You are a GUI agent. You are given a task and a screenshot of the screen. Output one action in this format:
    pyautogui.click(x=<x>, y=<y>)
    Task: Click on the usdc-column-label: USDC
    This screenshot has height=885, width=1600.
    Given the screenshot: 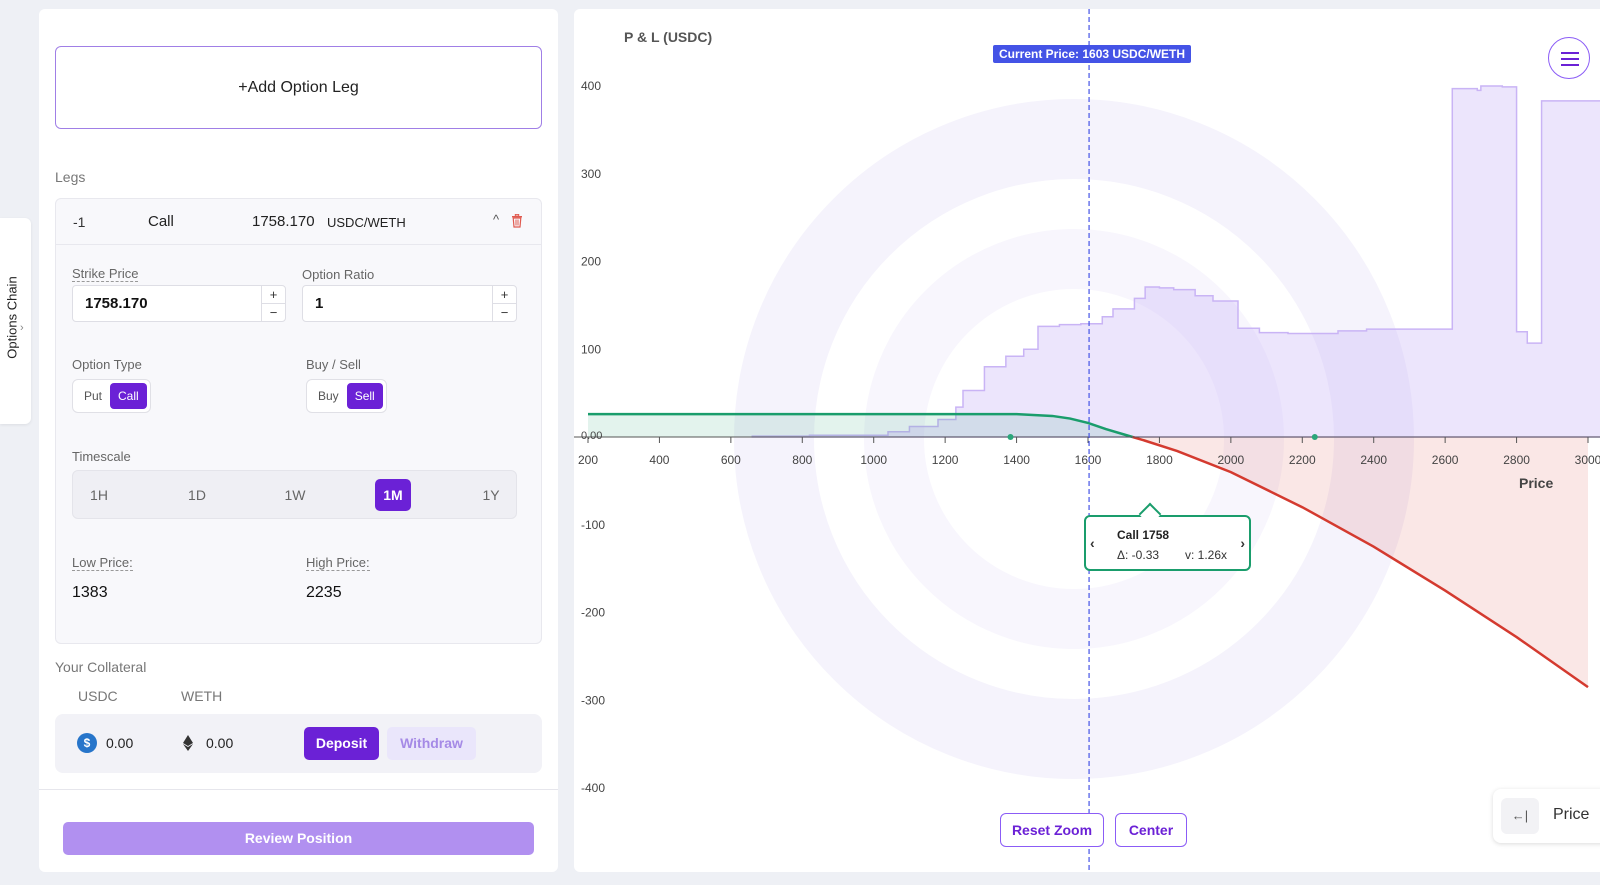 What is the action you would take?
    pyautogui.click(x=98, y=696)
    